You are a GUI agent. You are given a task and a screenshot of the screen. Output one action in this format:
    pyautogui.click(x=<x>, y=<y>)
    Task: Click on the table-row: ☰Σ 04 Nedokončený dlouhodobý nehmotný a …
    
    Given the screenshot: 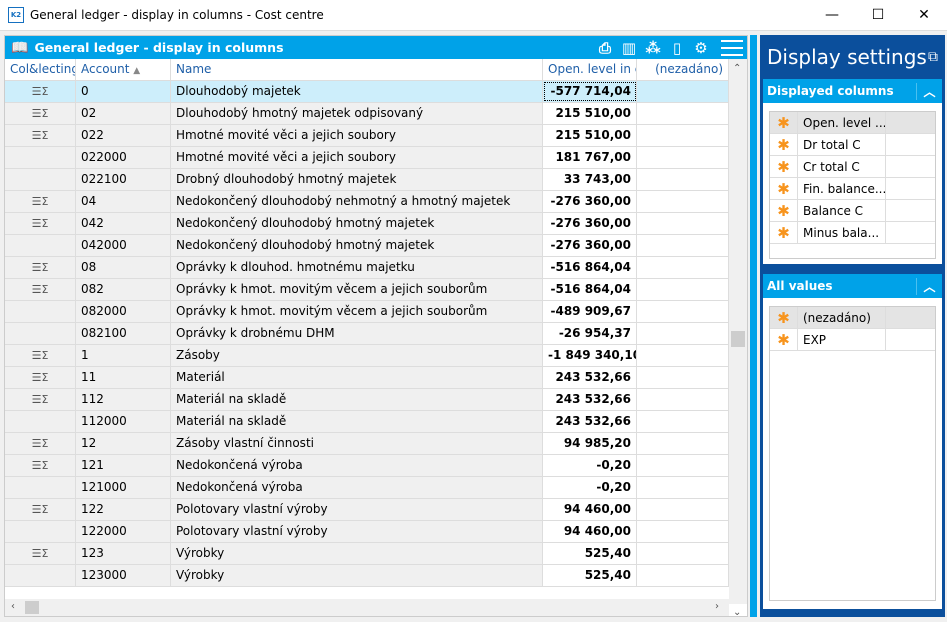 What is the action you would take?
    pyautogui.click(x=367, y=202)
    